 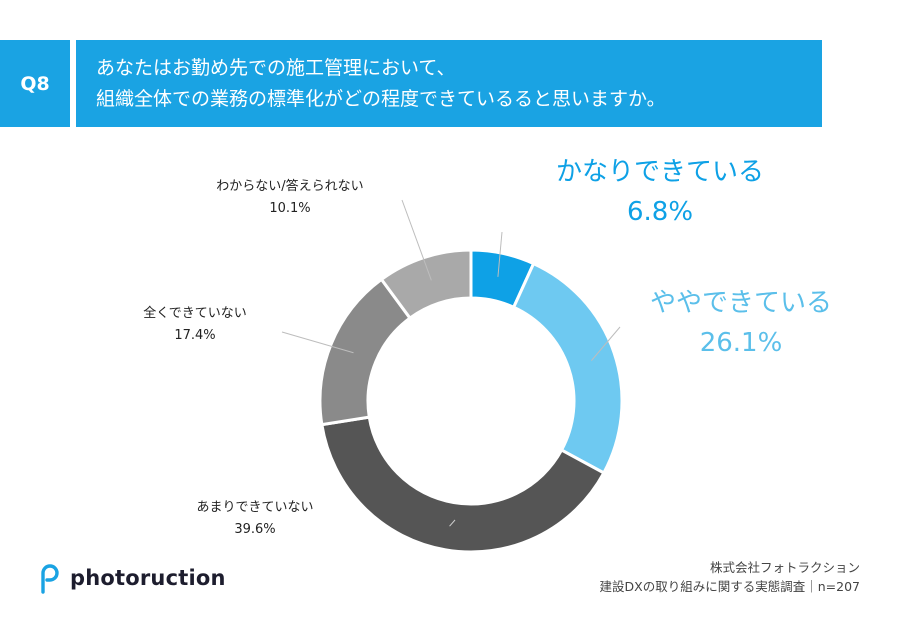 I want to click on slice-yaya, so click(x=567, y=368).